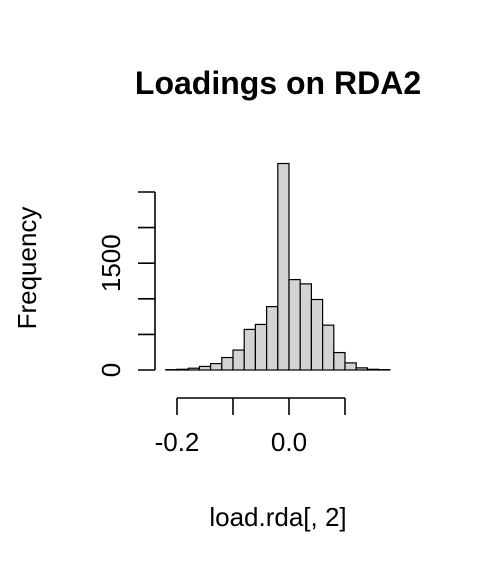  I want to click on y-tick-label-1: 1500, so click(111, 263).